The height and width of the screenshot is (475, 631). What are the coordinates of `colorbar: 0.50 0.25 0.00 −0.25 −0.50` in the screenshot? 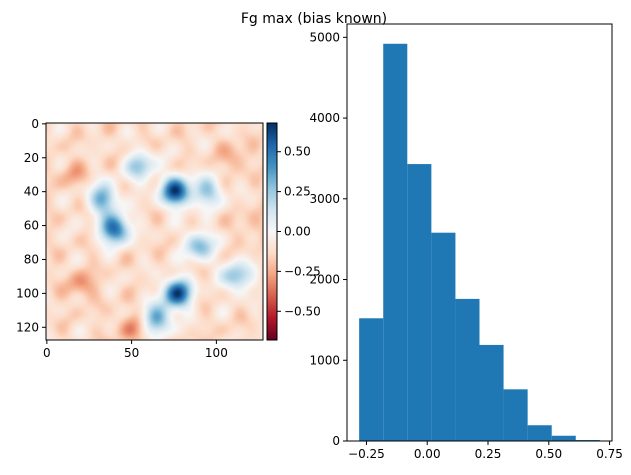 It's located at (293, 231).